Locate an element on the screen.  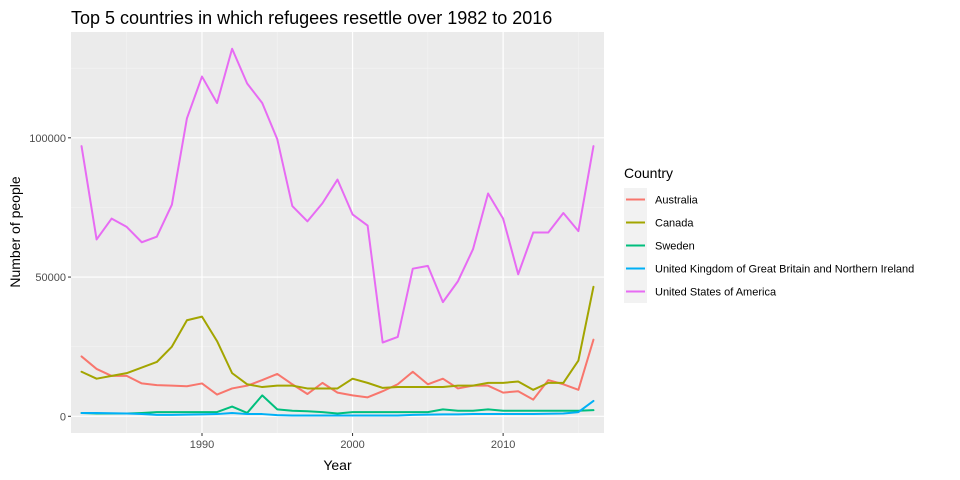
x-tick-label: 2000 is located at coordinates (352, 445).